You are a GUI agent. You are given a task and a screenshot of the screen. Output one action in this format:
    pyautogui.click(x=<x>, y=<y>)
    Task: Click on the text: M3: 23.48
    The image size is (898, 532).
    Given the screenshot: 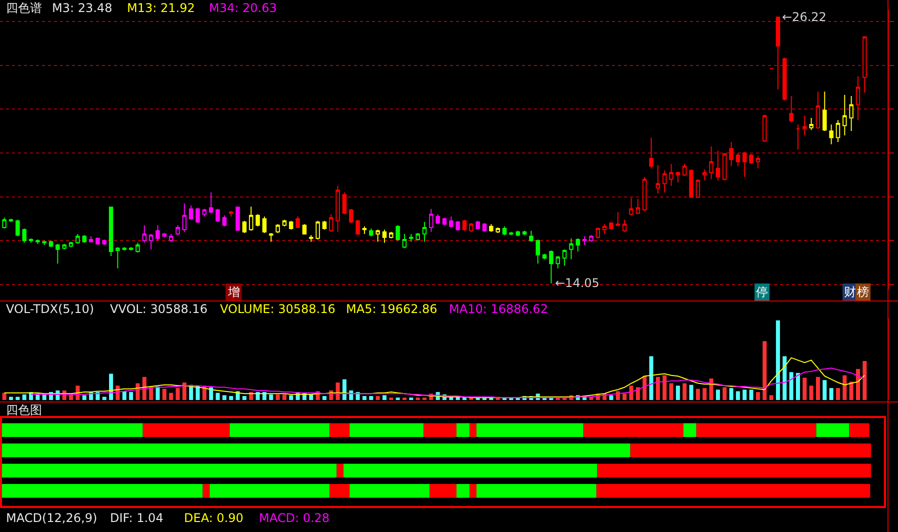 What is the action you would take?
    pyautogui.click(x=82, y=8)
    